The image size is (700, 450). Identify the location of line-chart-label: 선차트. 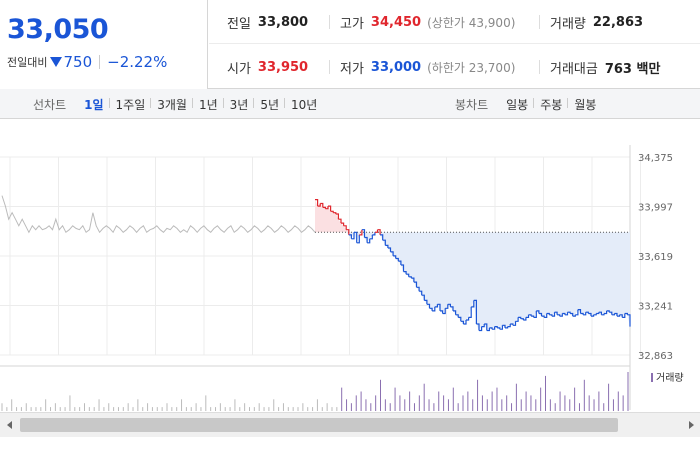
(50, 104).